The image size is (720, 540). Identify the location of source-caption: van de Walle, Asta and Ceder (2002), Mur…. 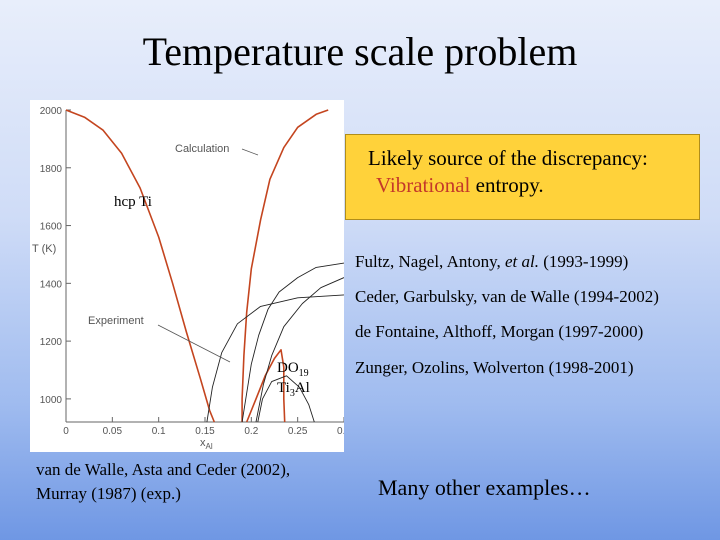
(163, 482).